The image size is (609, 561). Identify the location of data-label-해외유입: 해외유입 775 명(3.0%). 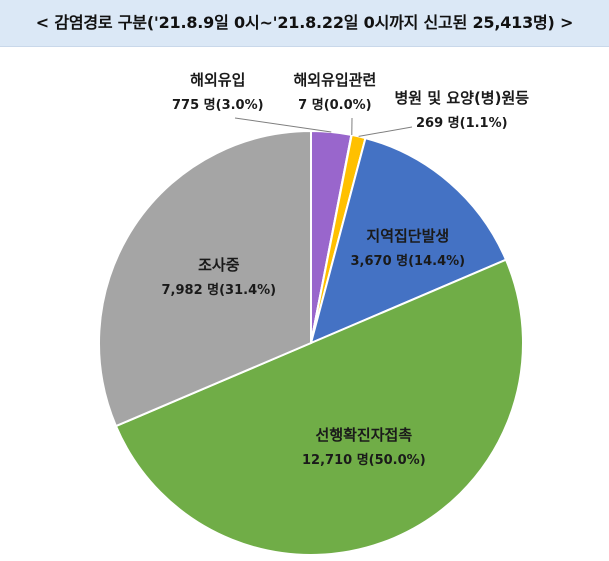
(218, 93).